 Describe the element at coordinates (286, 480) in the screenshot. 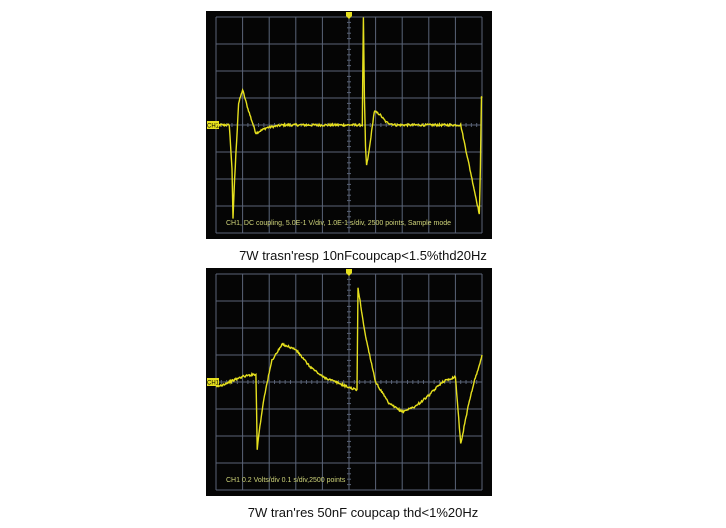

I see `status-line-2: CH1 0.2 Volts/div 0.1 s/div,2500 points` at that location.